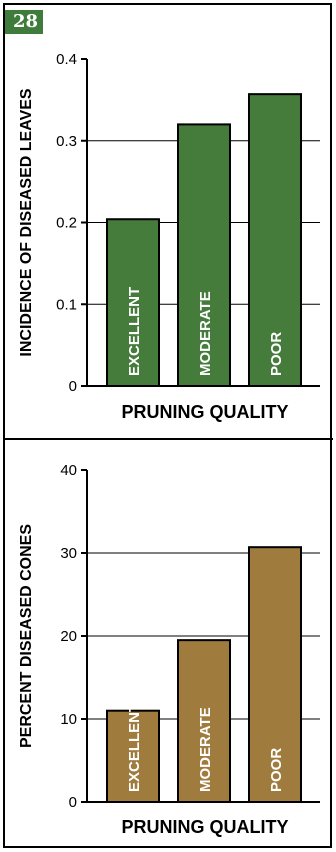  What do you see at coordinates (66, 304) in the screenshot?
I see `y-tick-label: 0.1` at bounding box center [66, 304].